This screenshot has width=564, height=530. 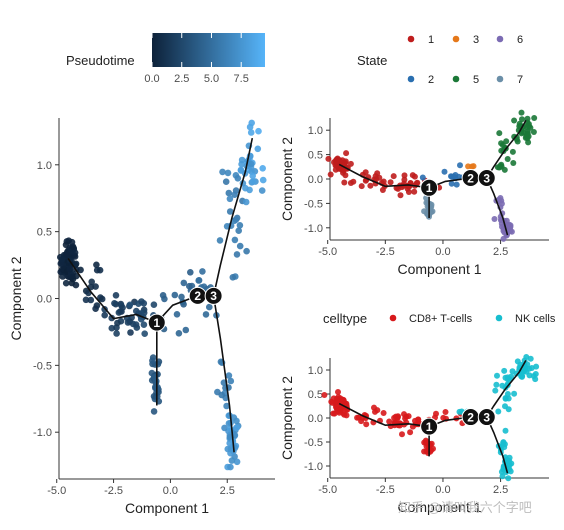 I want to click on branch-node-label: 2, so click(x=470, y=417).